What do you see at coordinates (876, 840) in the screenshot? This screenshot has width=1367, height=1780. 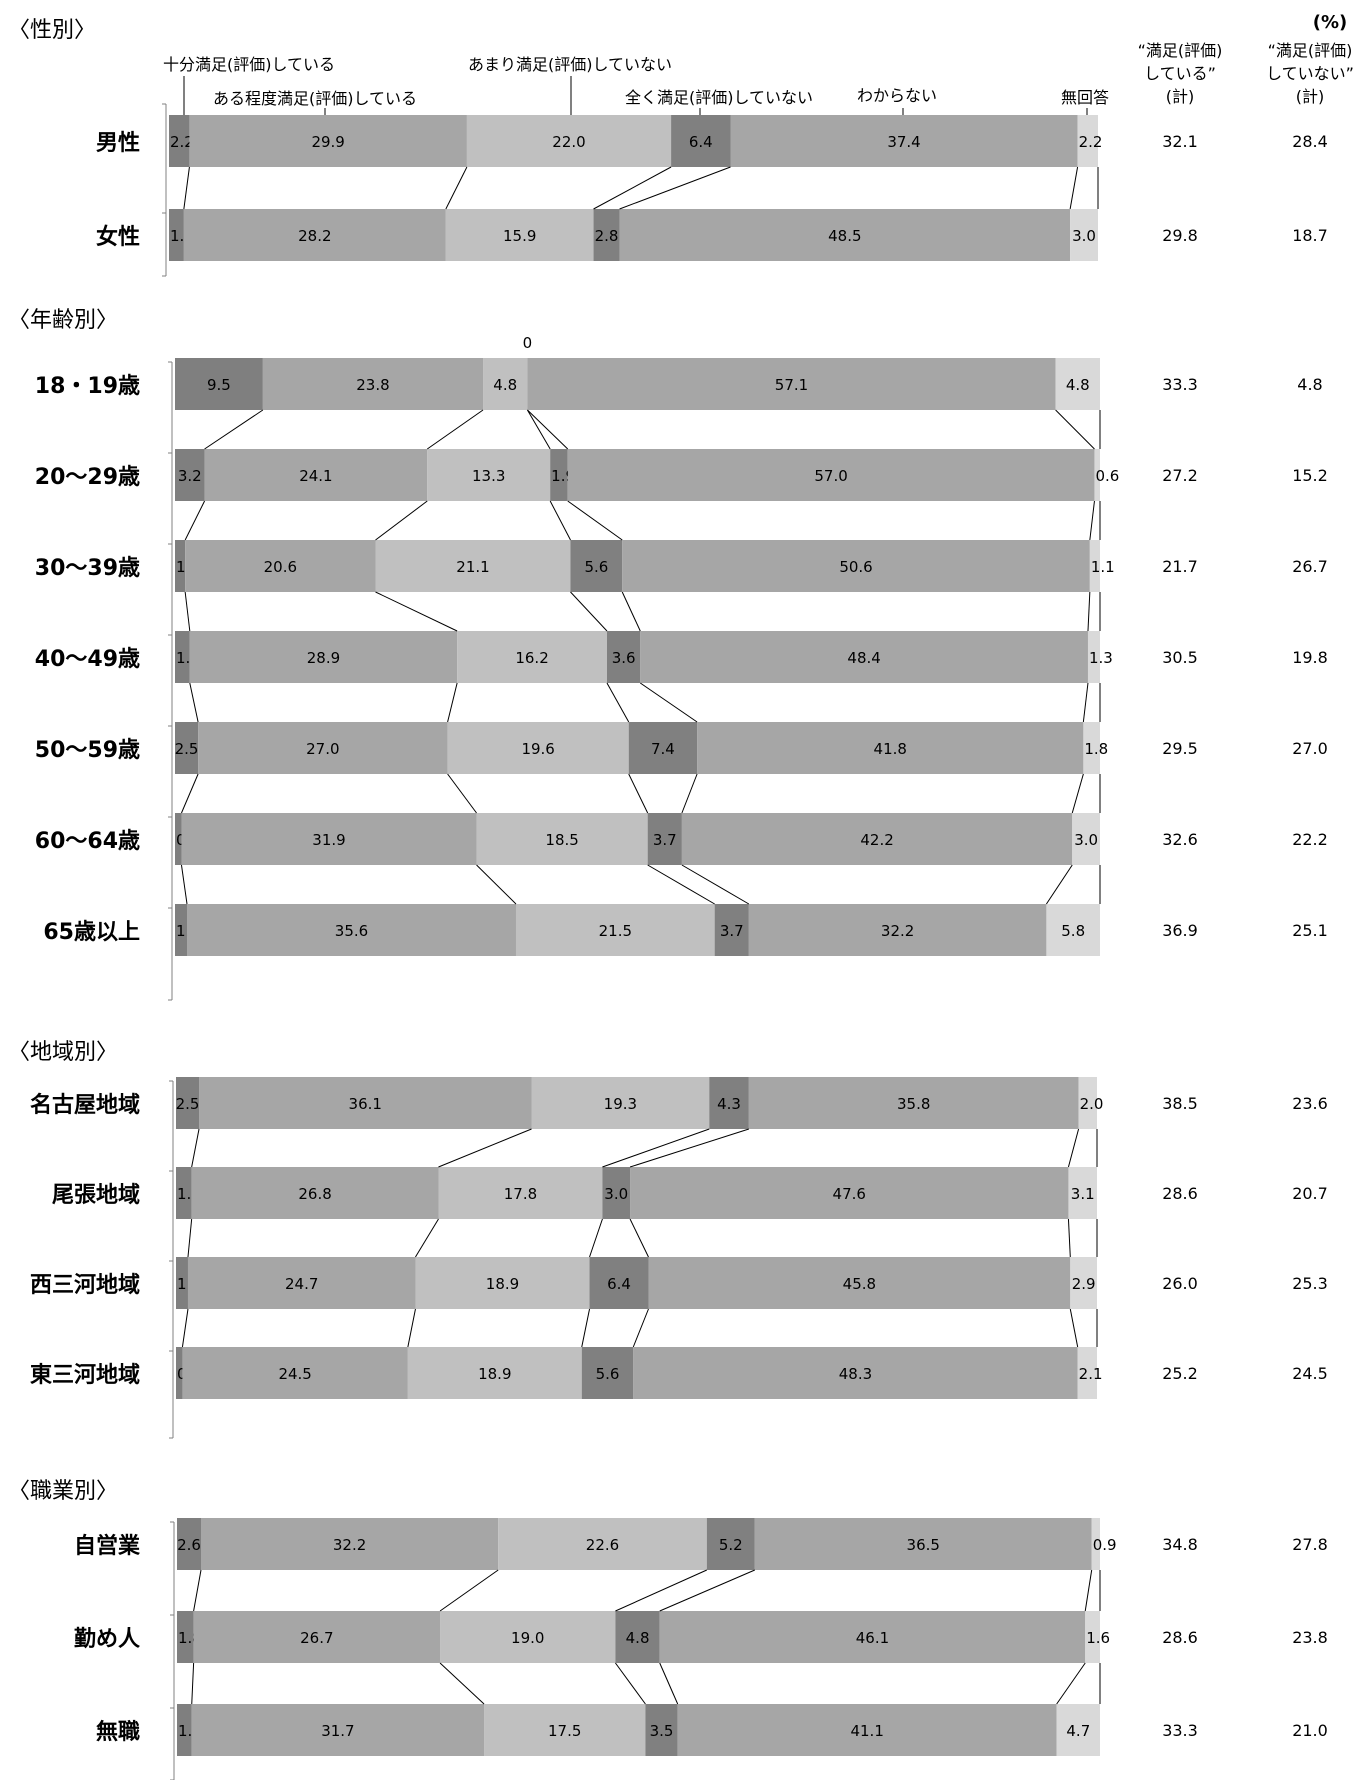 I see `bar-value-label: 42.2` at bounding box center [876, 840].